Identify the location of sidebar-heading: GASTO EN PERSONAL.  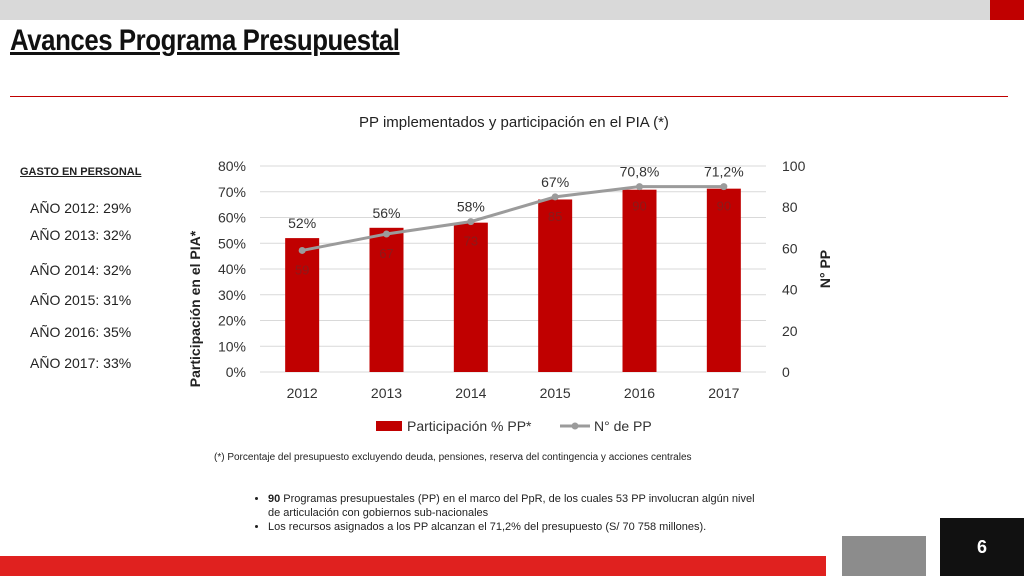
(81, 172).